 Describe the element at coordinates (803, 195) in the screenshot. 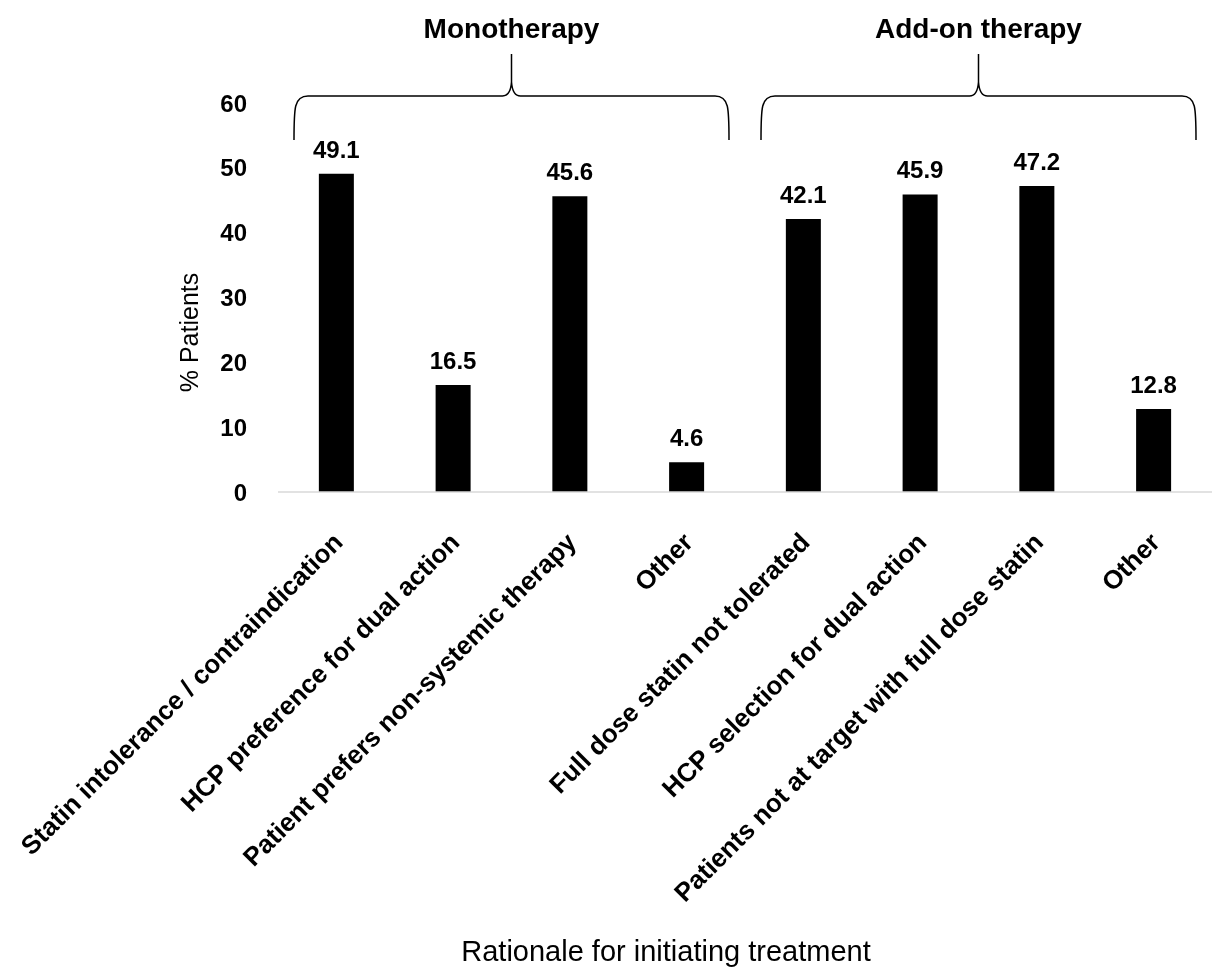

I see `data-label: 42.1` at that location.